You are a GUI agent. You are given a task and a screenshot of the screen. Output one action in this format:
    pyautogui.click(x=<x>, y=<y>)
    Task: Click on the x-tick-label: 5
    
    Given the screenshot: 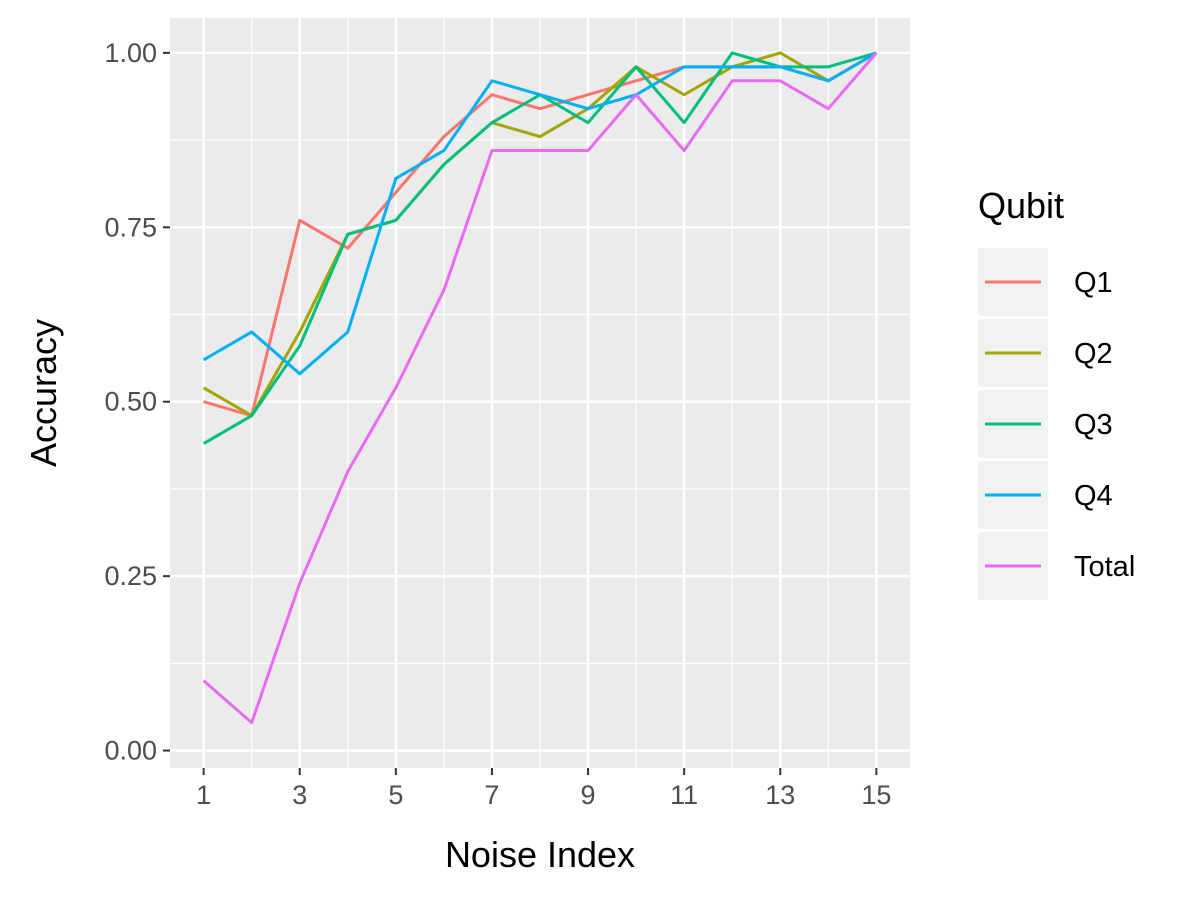 What is the action you would take?
    pyautogui.click(x=395, y=795)
    